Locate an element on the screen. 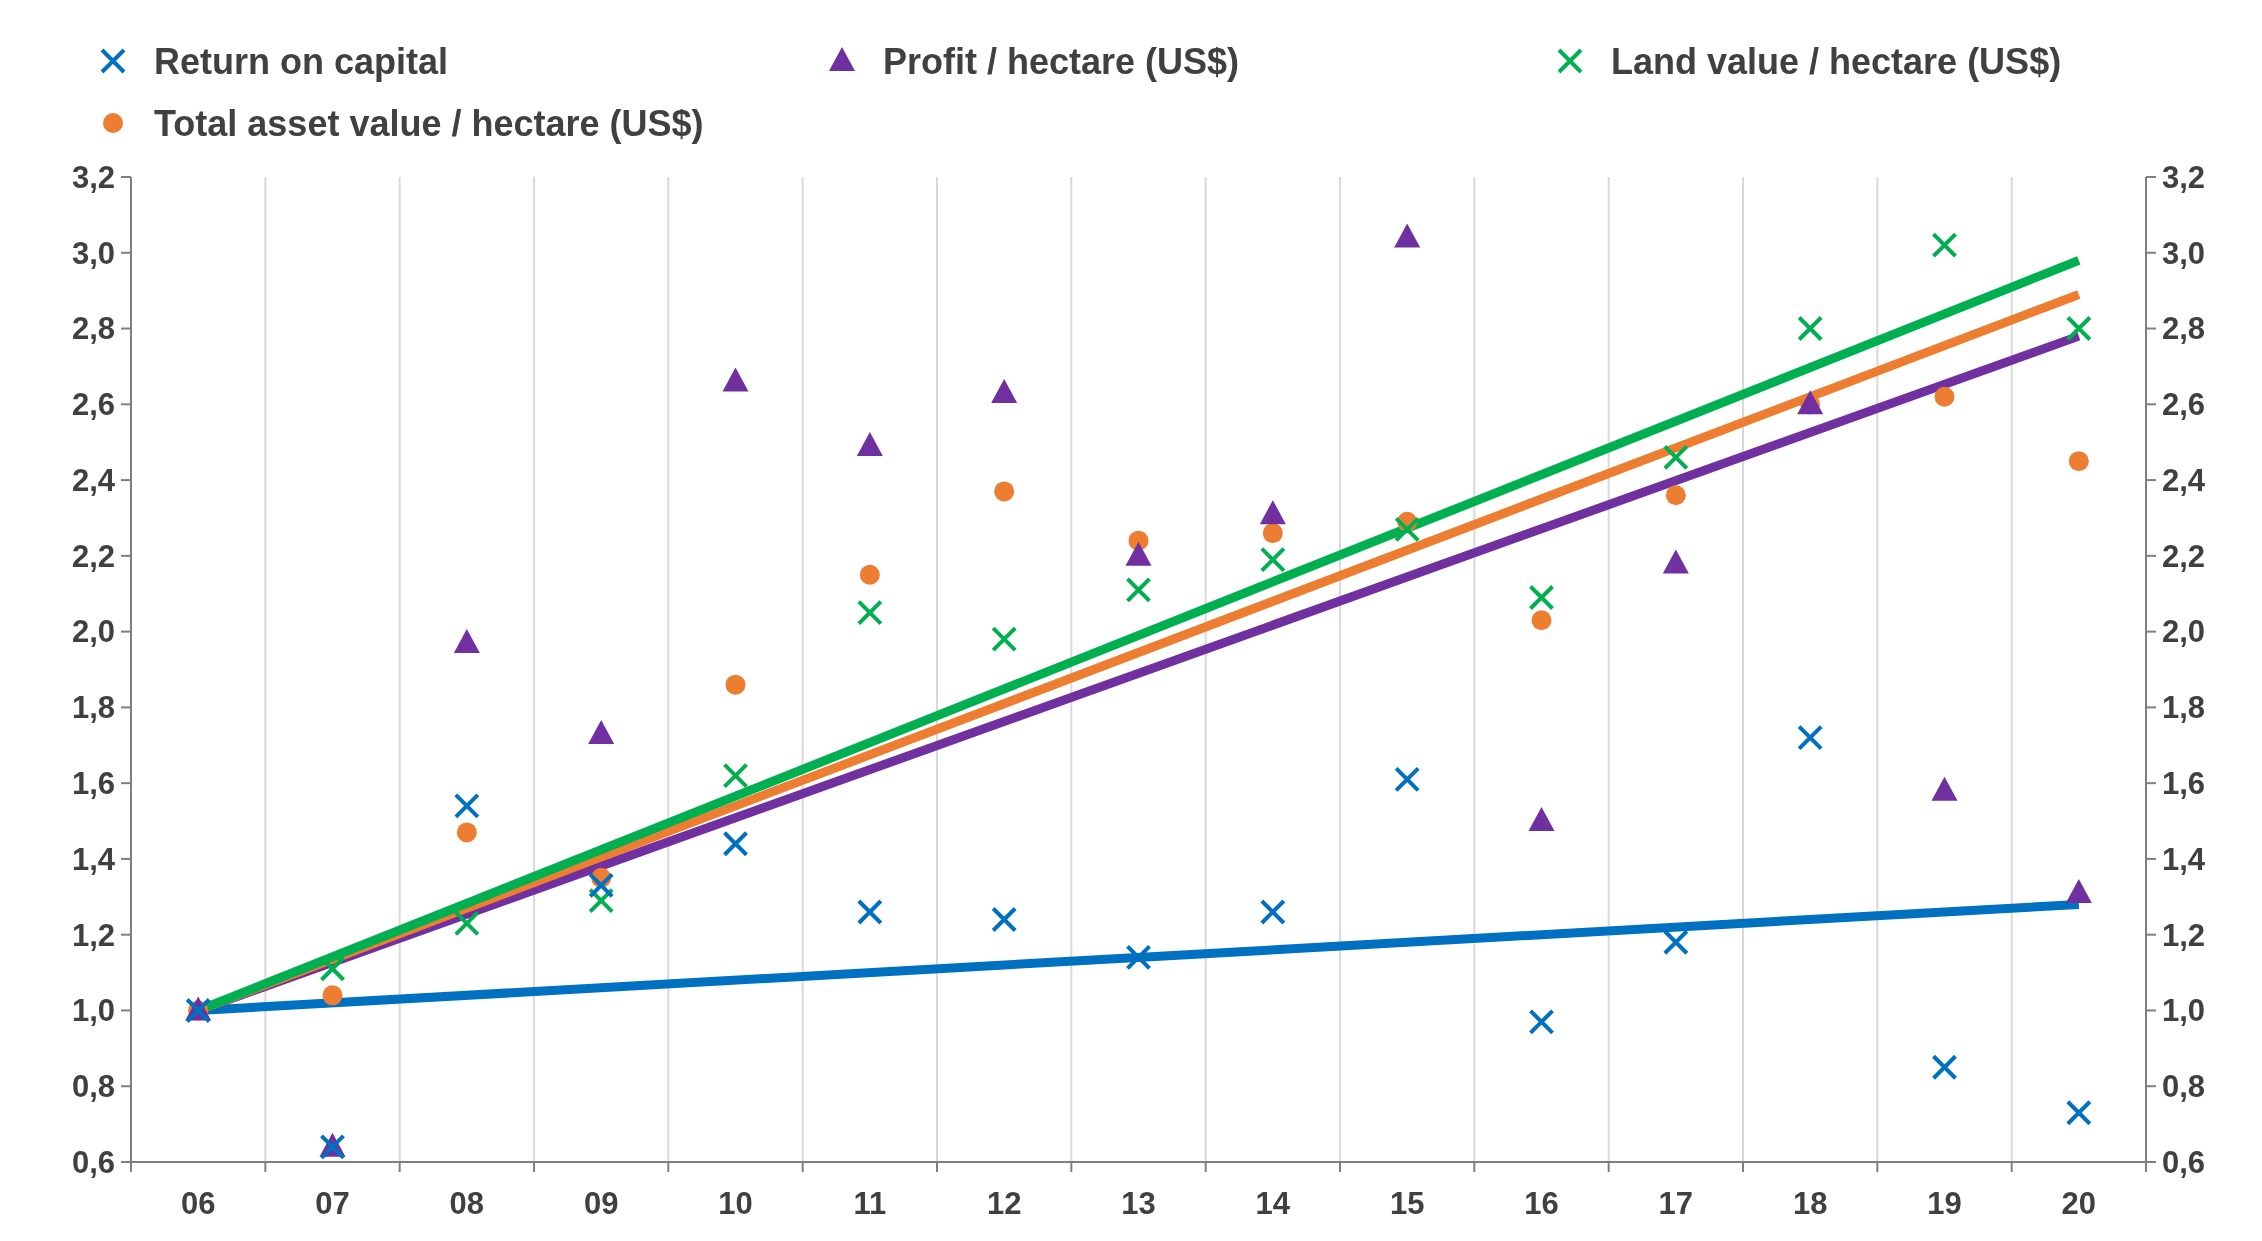 Image resolution: width=2262 pixels, height=1241 pixels. y-tick-label: 3,0 is located at coordinates (93, 253).